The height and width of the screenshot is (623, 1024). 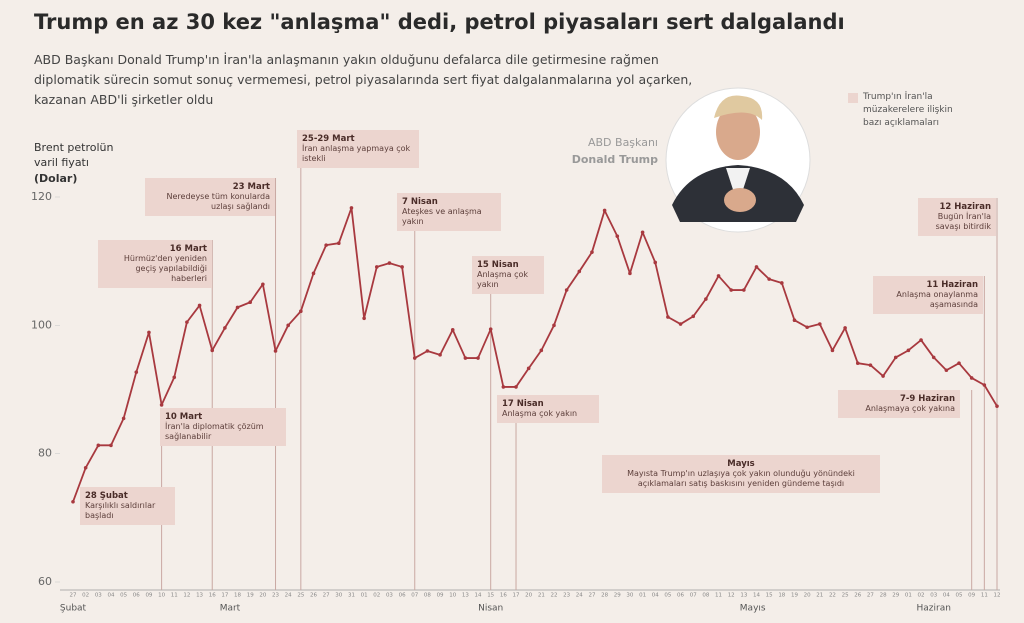 I want to click on x-tick-label: 11, so click(x=984, y=596).